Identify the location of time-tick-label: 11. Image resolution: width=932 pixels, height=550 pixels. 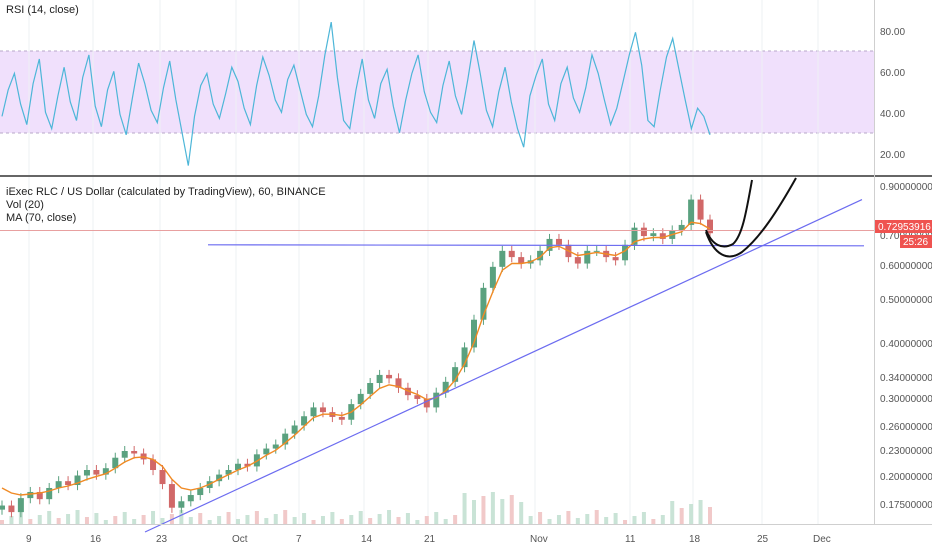
(630, 539).